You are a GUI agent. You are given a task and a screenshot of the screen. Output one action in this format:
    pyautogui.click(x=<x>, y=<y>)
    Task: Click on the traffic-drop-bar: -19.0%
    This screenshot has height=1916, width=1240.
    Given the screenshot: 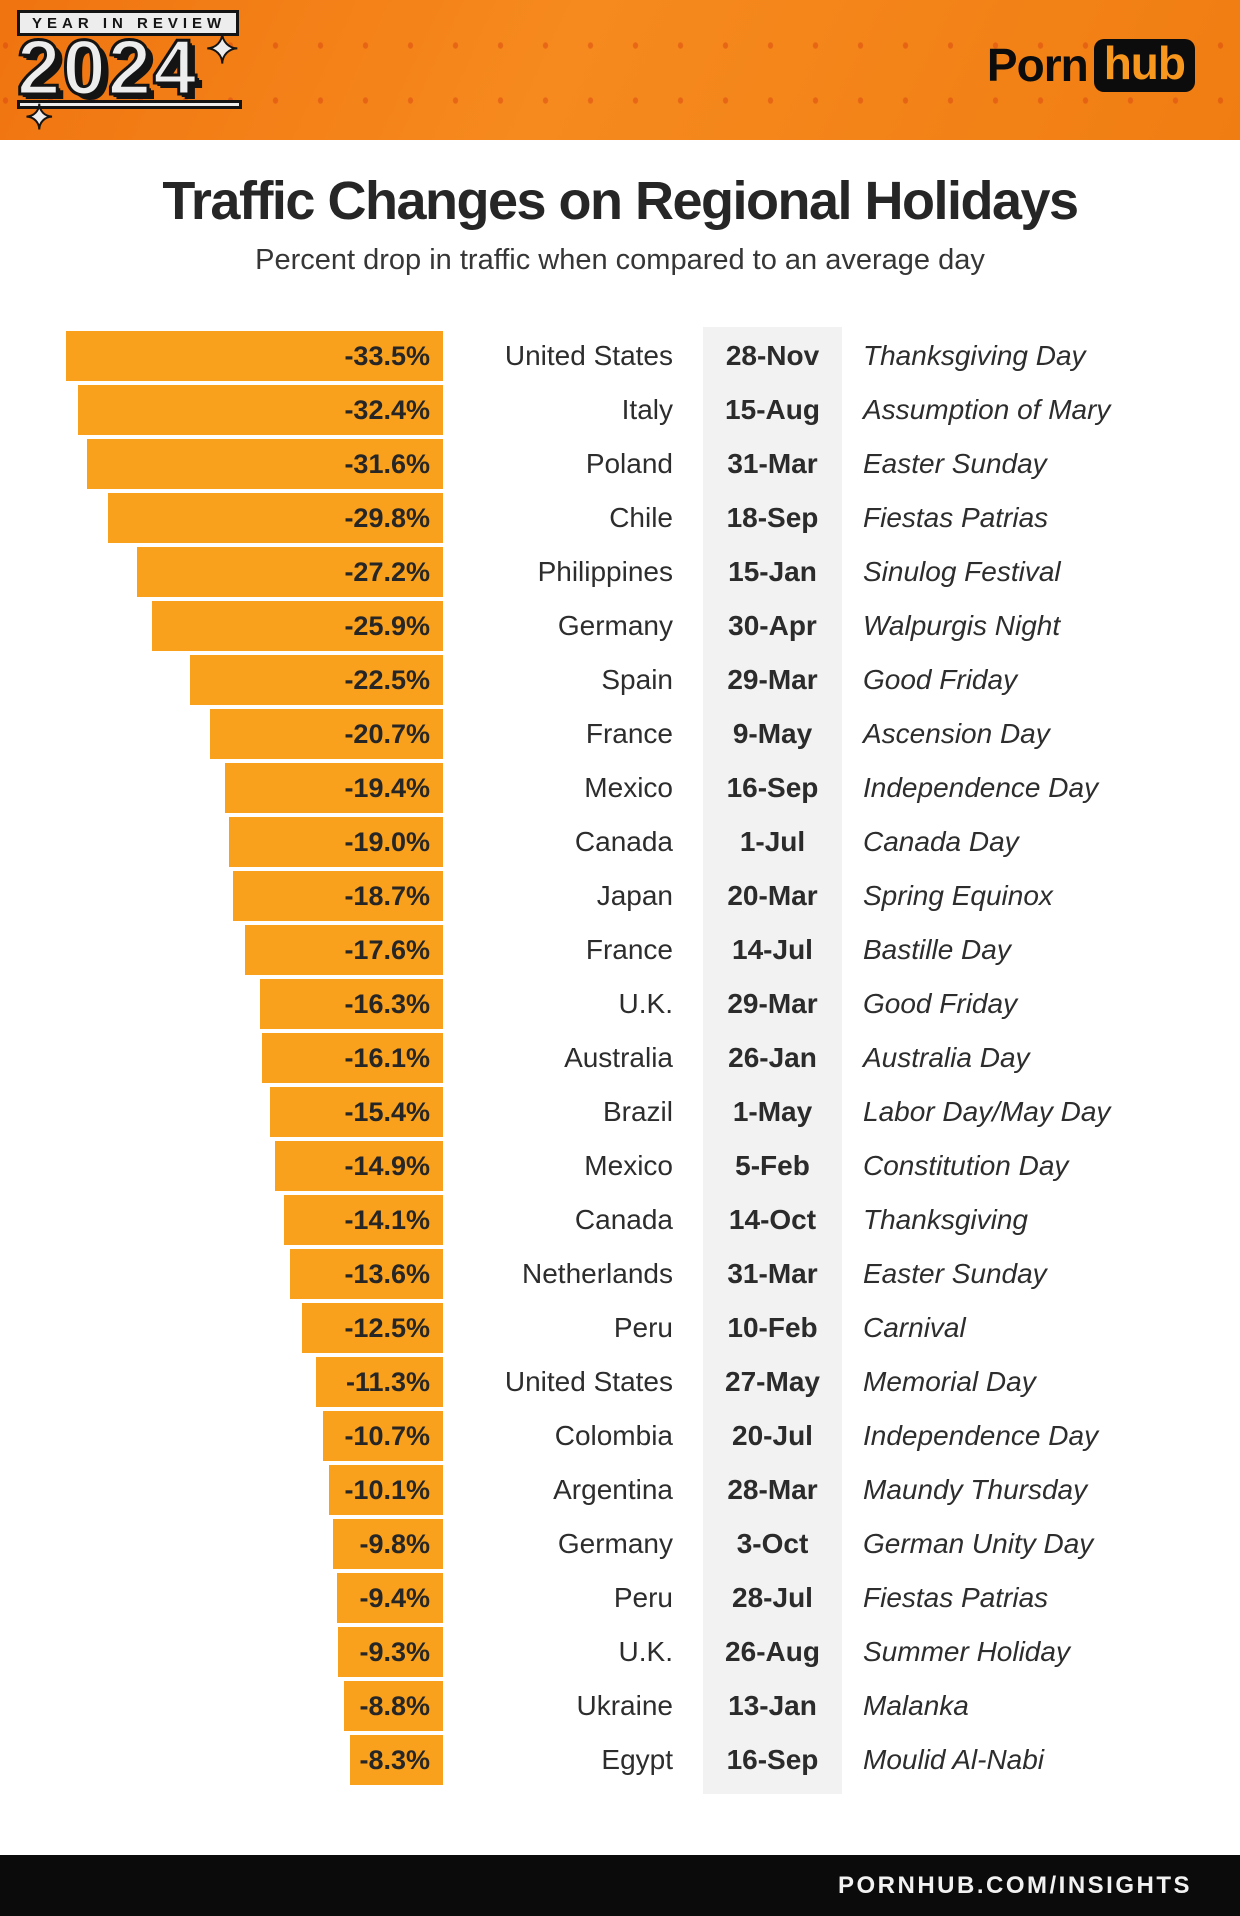 What is the action you would take?
    pyautogui.click(x=336, y=842)
    